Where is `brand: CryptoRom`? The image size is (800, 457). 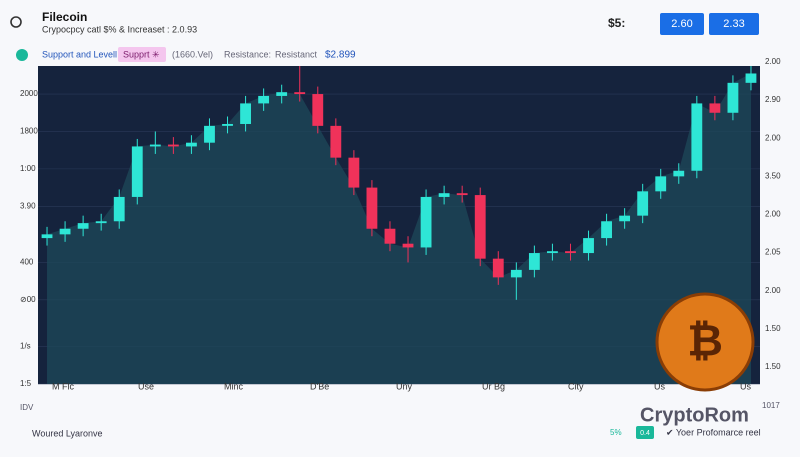 brand: CryptoRom is located at coordinates (694, 415).